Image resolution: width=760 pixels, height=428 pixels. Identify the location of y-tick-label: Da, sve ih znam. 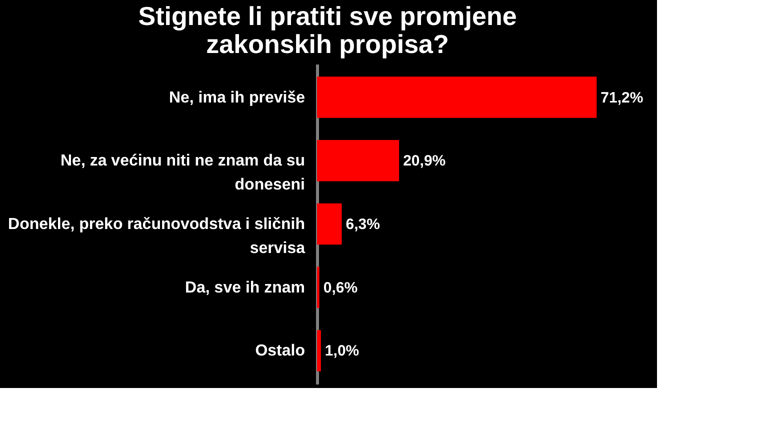
(244, 287).